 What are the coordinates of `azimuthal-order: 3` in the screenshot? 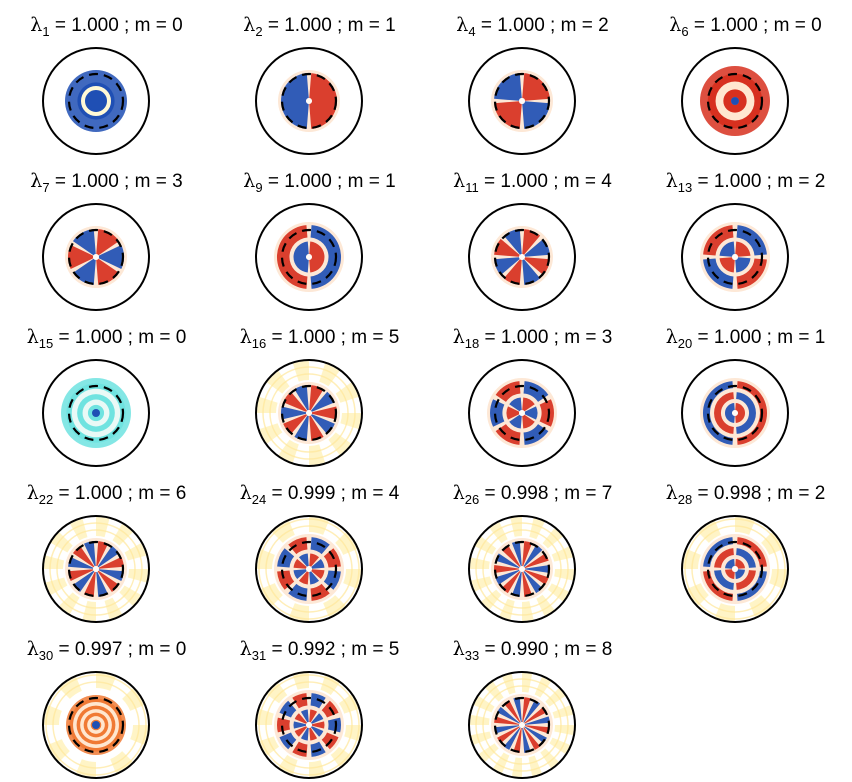 It's located at (607, 337).